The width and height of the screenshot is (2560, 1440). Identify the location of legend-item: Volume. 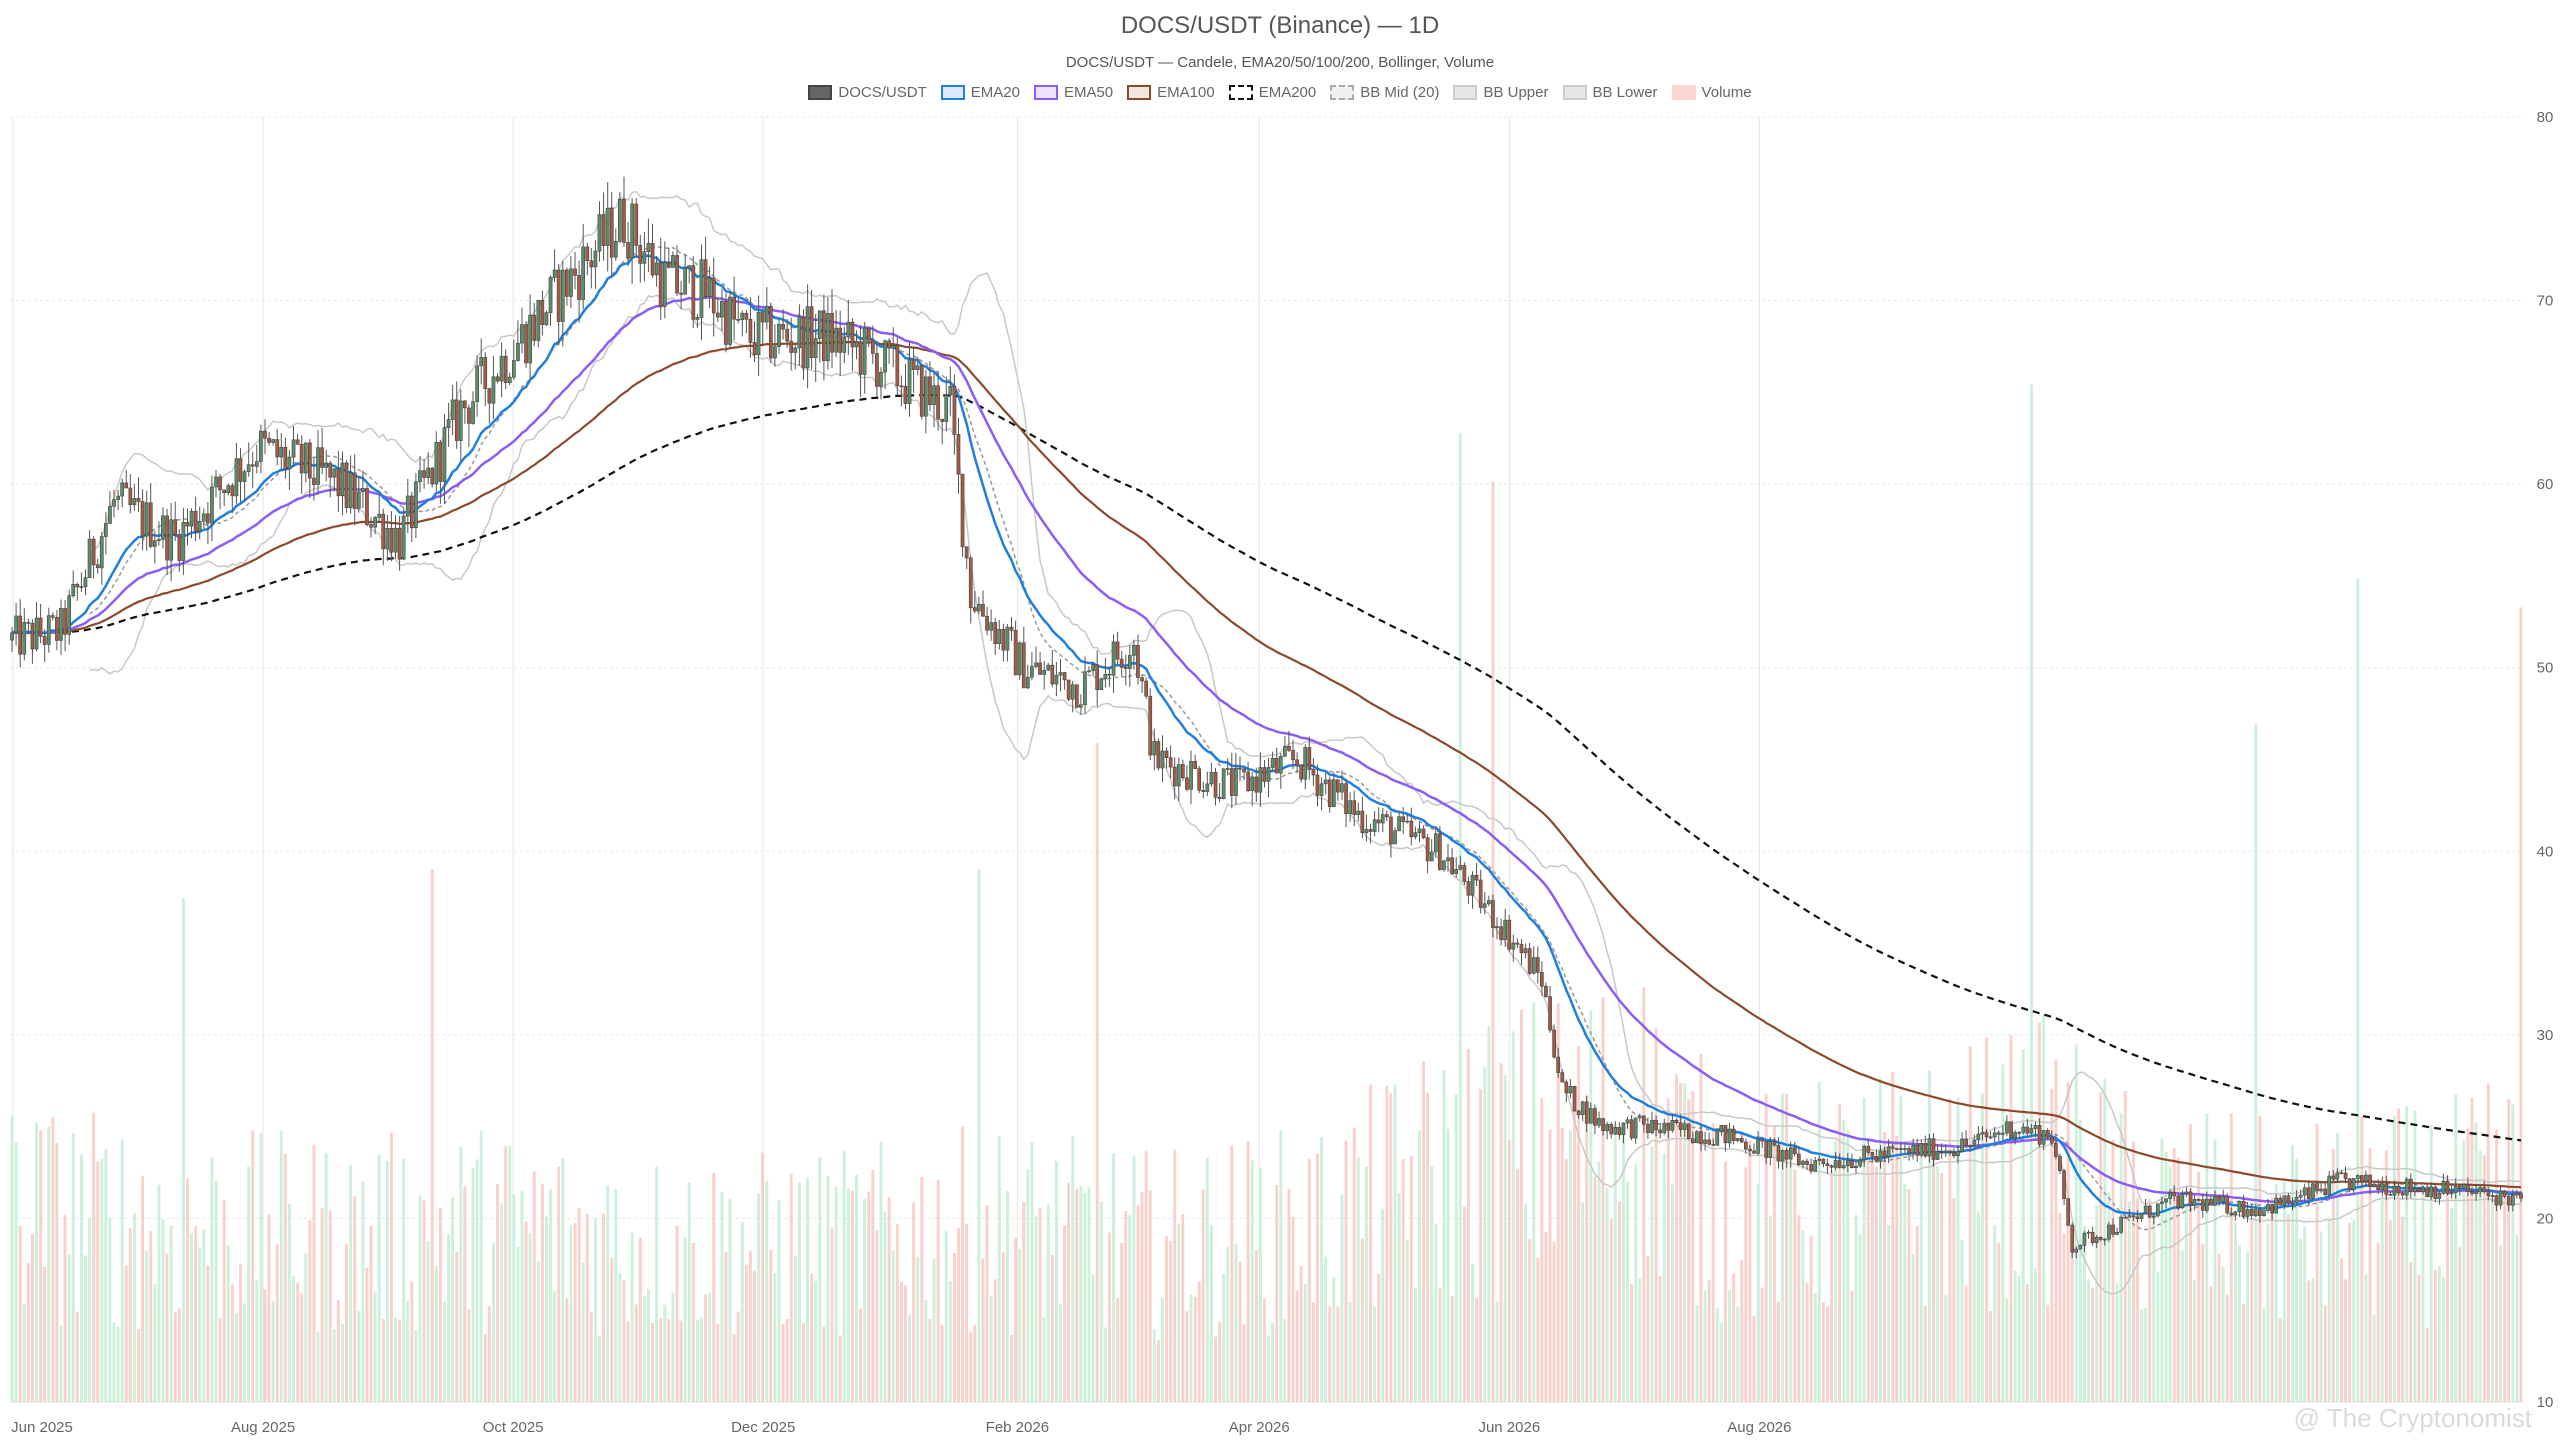
(1711, 92).